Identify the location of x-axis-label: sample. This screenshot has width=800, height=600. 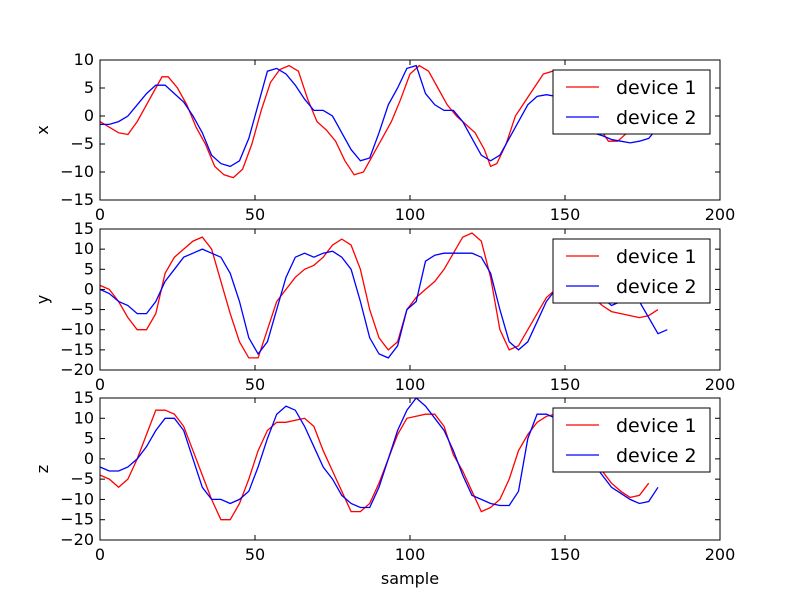
(410, 578).